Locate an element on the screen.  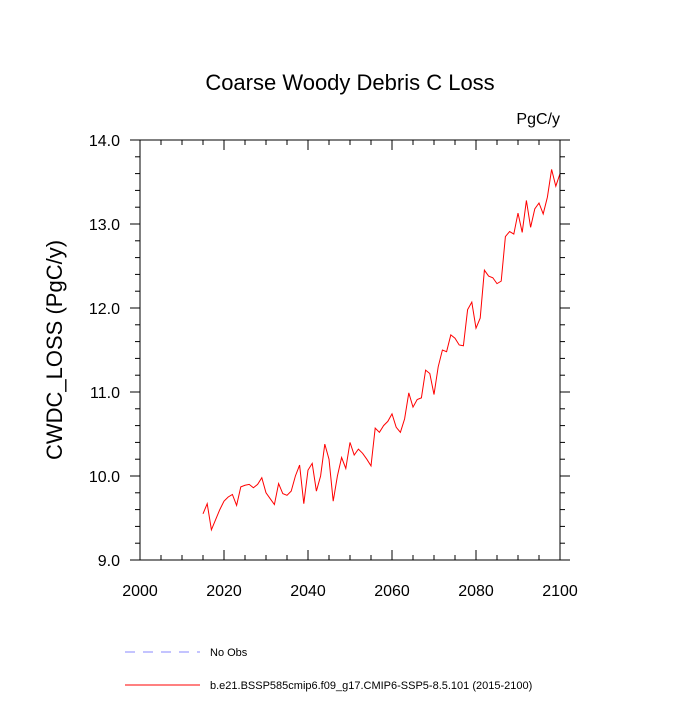
y-tick-label: 10.0 is located at coordinates (104, 477).